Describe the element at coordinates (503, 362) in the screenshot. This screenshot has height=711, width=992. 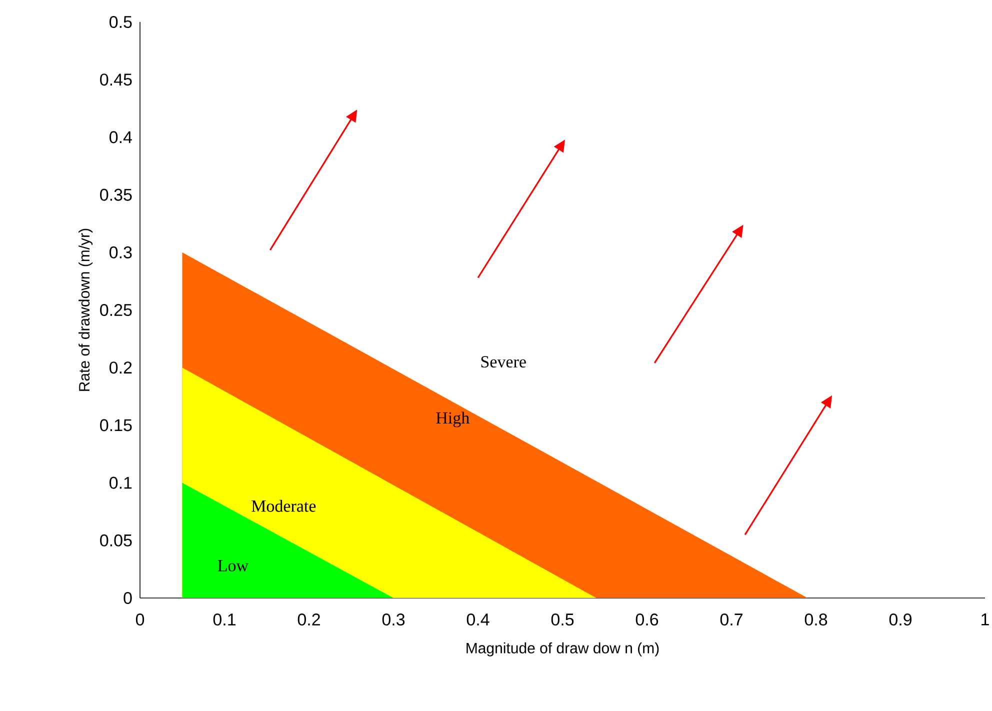
I see `annotation: Severe` at that location.